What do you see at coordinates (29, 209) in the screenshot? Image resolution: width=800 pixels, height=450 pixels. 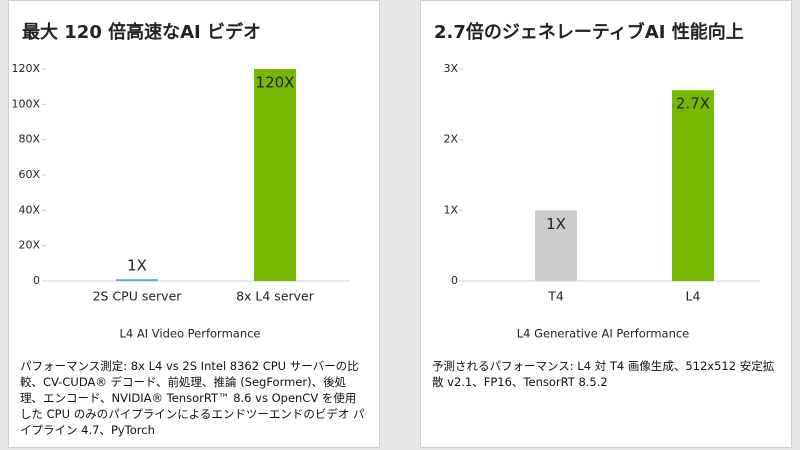 I see `y-tick-label: 40X` at bounding box center [29, 209].